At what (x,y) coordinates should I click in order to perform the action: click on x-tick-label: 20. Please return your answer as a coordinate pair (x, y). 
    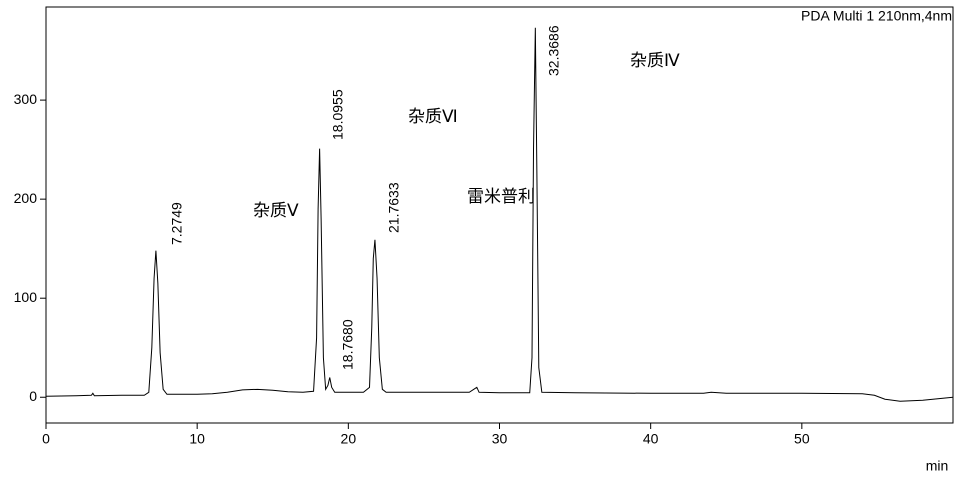
    Looking at the image, I should click on (349, 439).